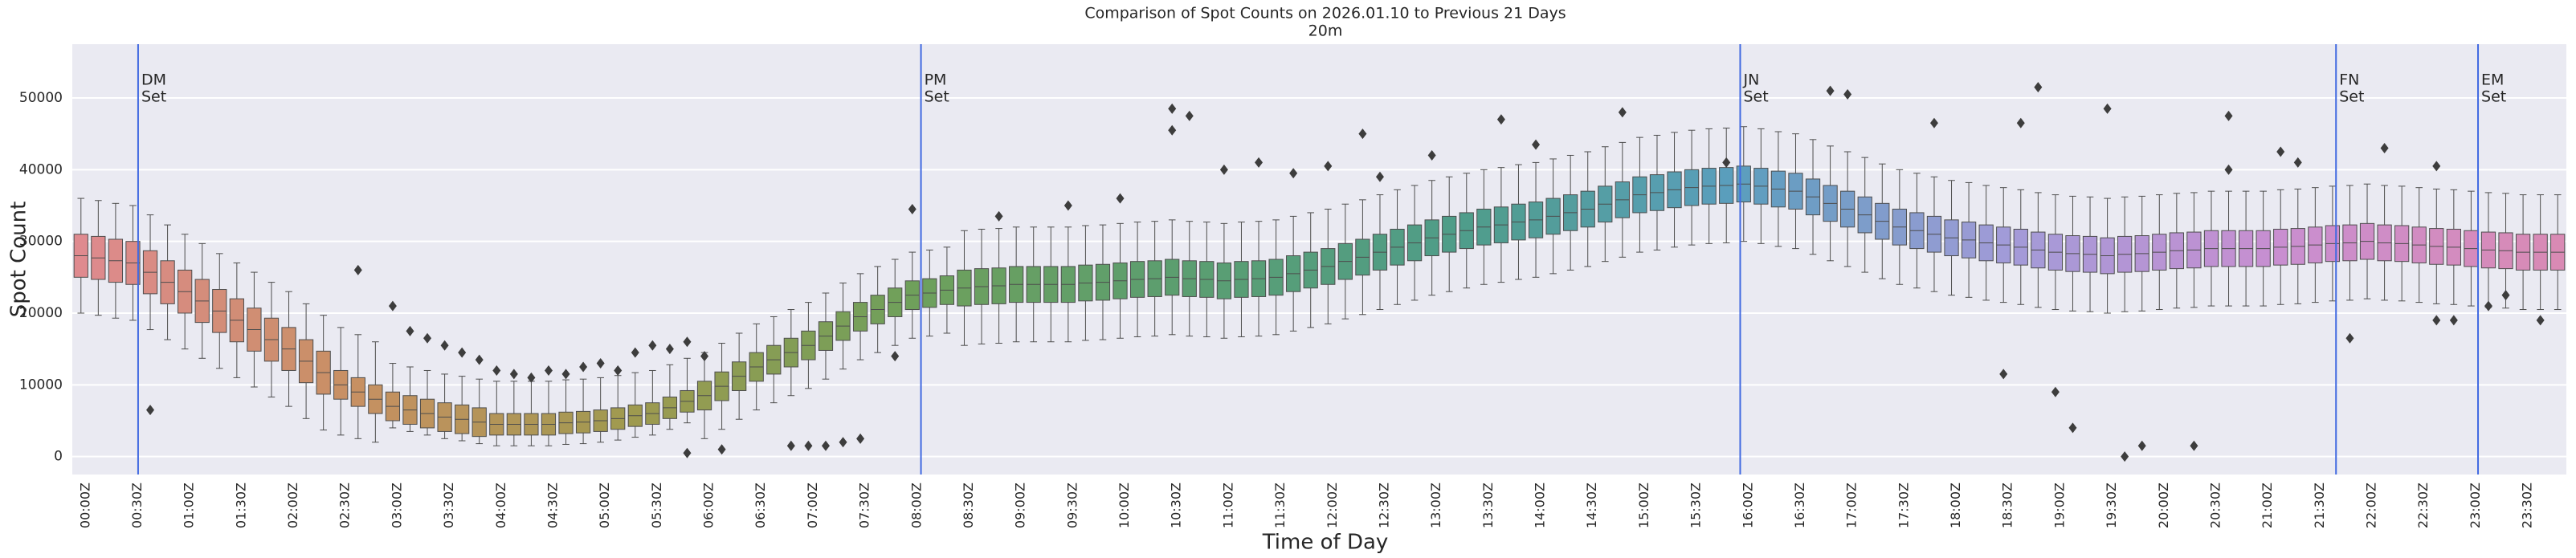  Describe the element at coordinates (2163, 505) in the screenshot. I see `x-tick-label: 20:00Z` at that location.